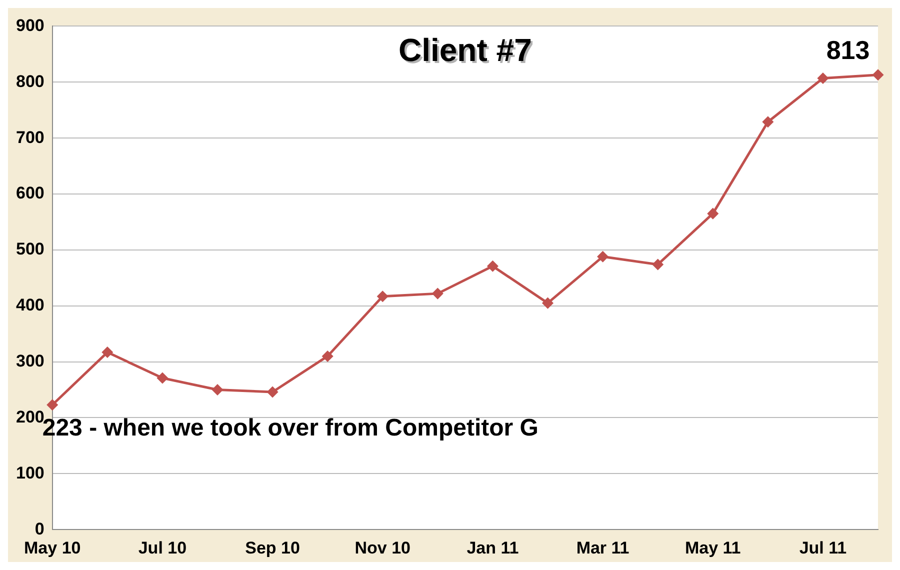 The height and width of the screenshot is (570, 900). What do you see at coordinates (30, 193) in the screenshot?
I see `y-tick-label: 600` at bounding box center [30, 193].